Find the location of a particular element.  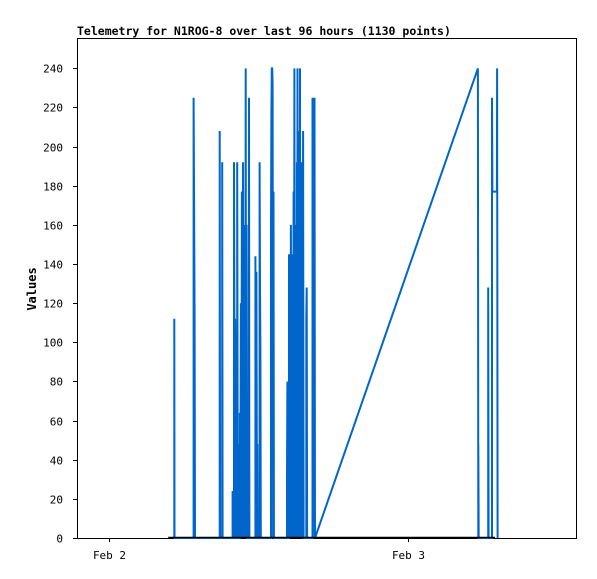

x-tick-label: Feb 3 is located at coordinates (408, 555).